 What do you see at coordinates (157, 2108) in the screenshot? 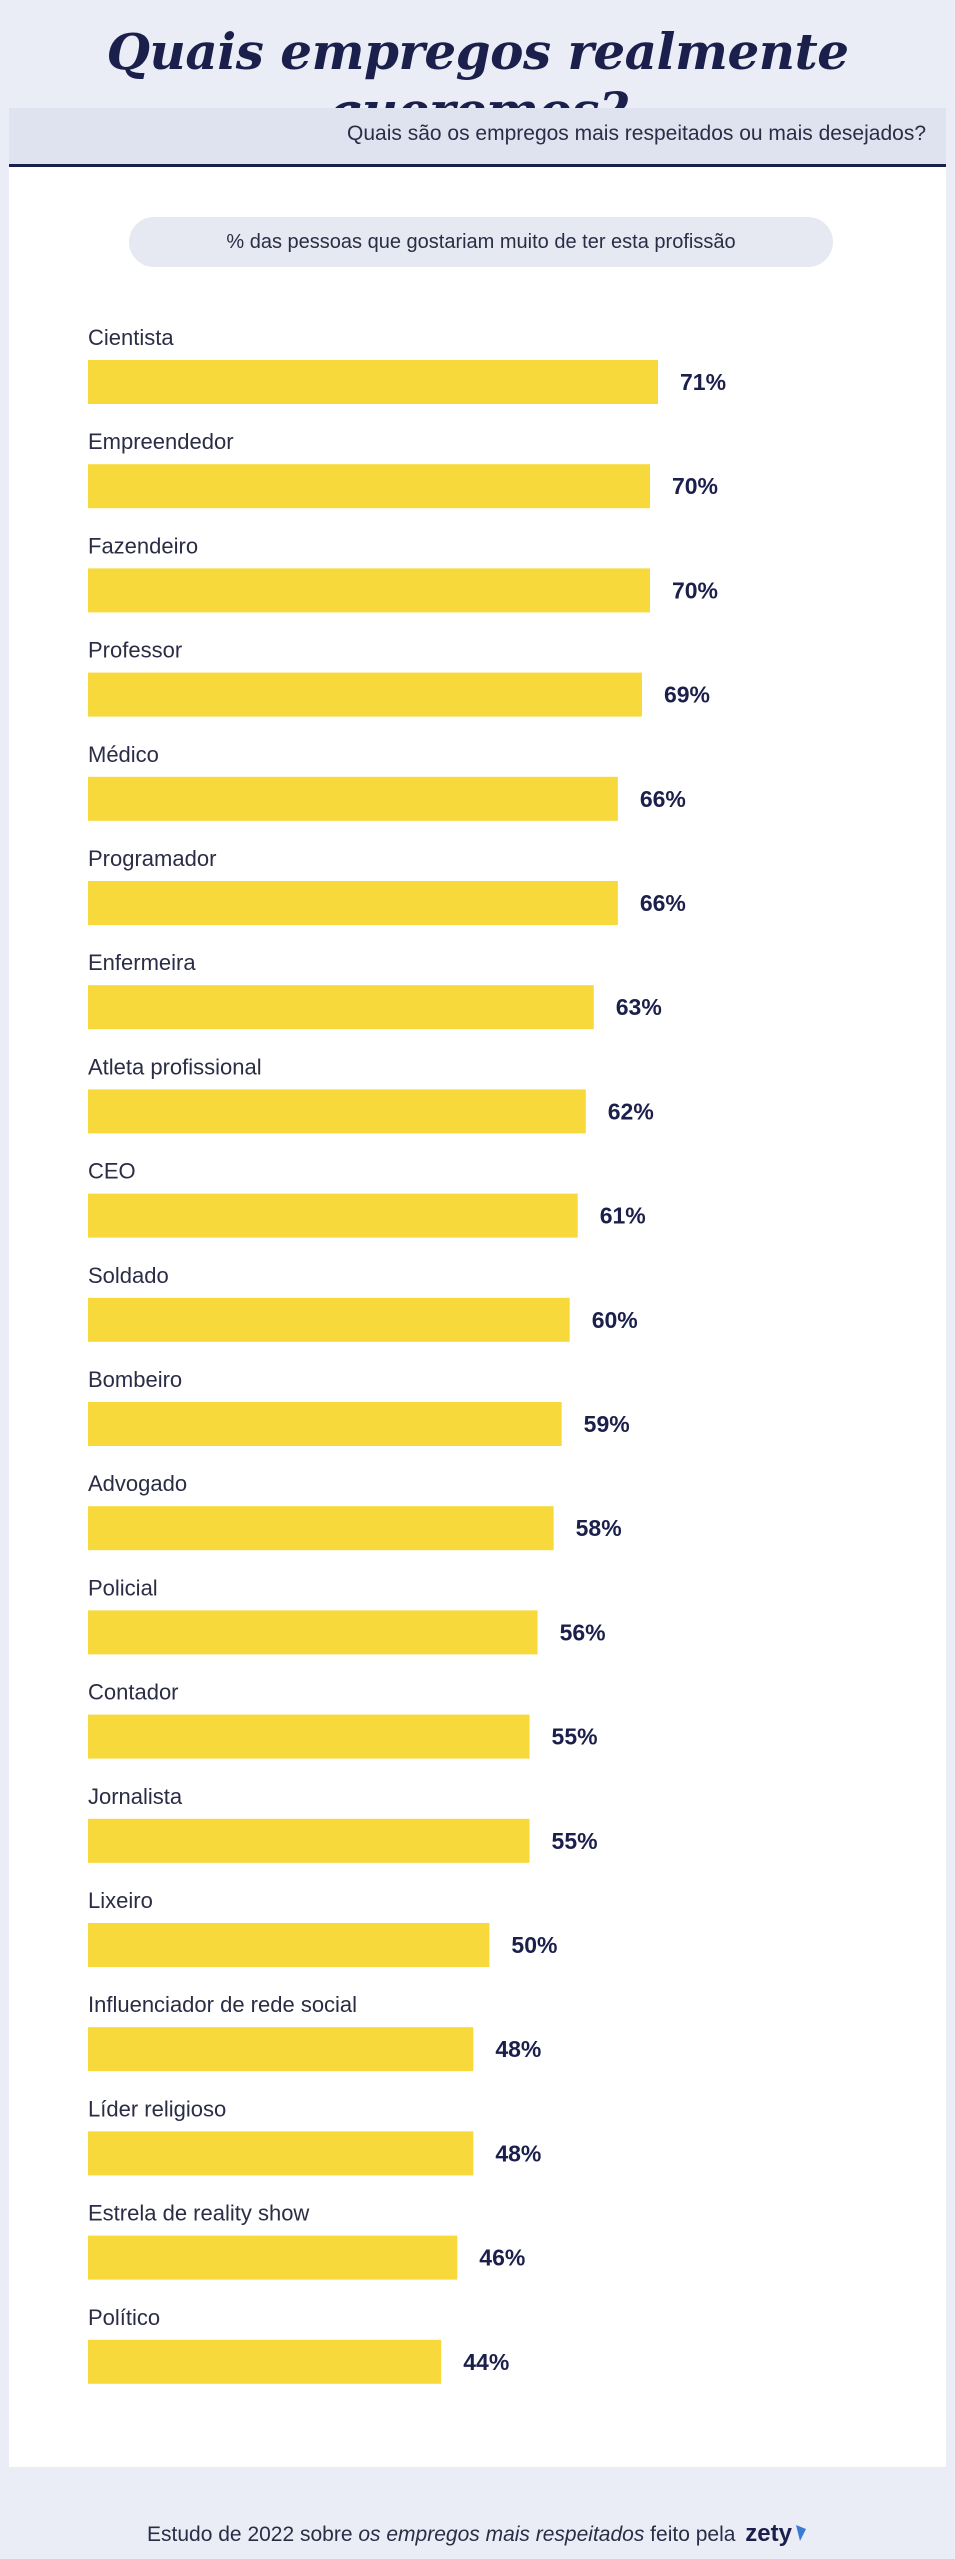
I see `category-label: Líder religioso` at bounding box center [157, 2108].